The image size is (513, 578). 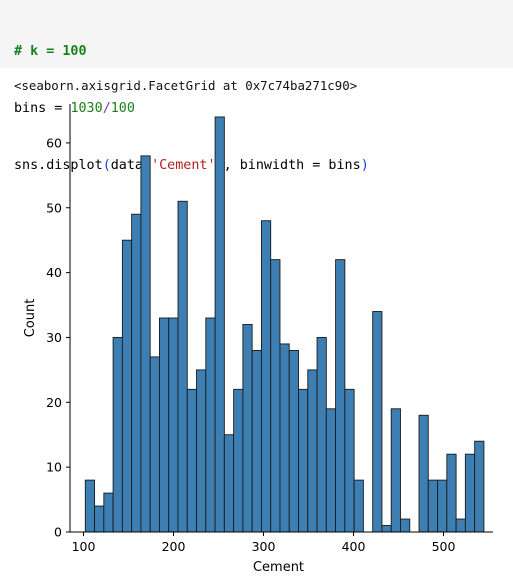 I want to click on x-tick-label: 100, so click(x=84, y=546).